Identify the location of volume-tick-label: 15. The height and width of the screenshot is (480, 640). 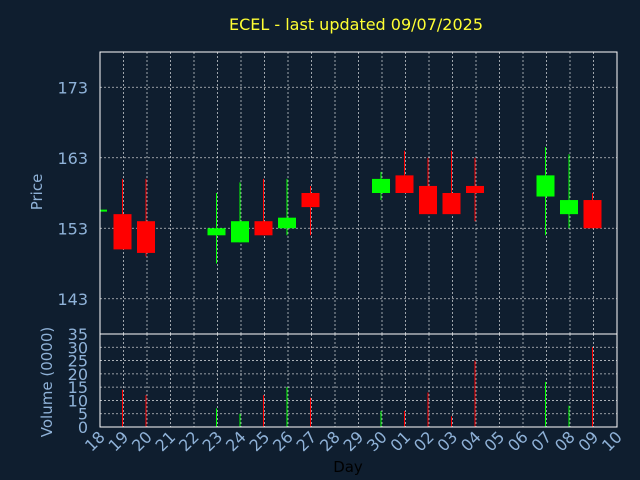
(78, 387).